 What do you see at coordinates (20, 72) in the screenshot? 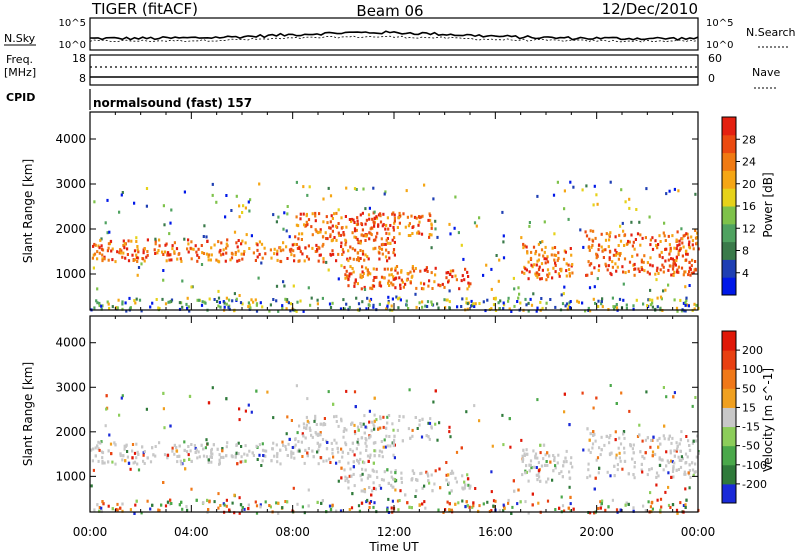
I see `freq-unit: [MHz]` at bounding box center [20, 72].